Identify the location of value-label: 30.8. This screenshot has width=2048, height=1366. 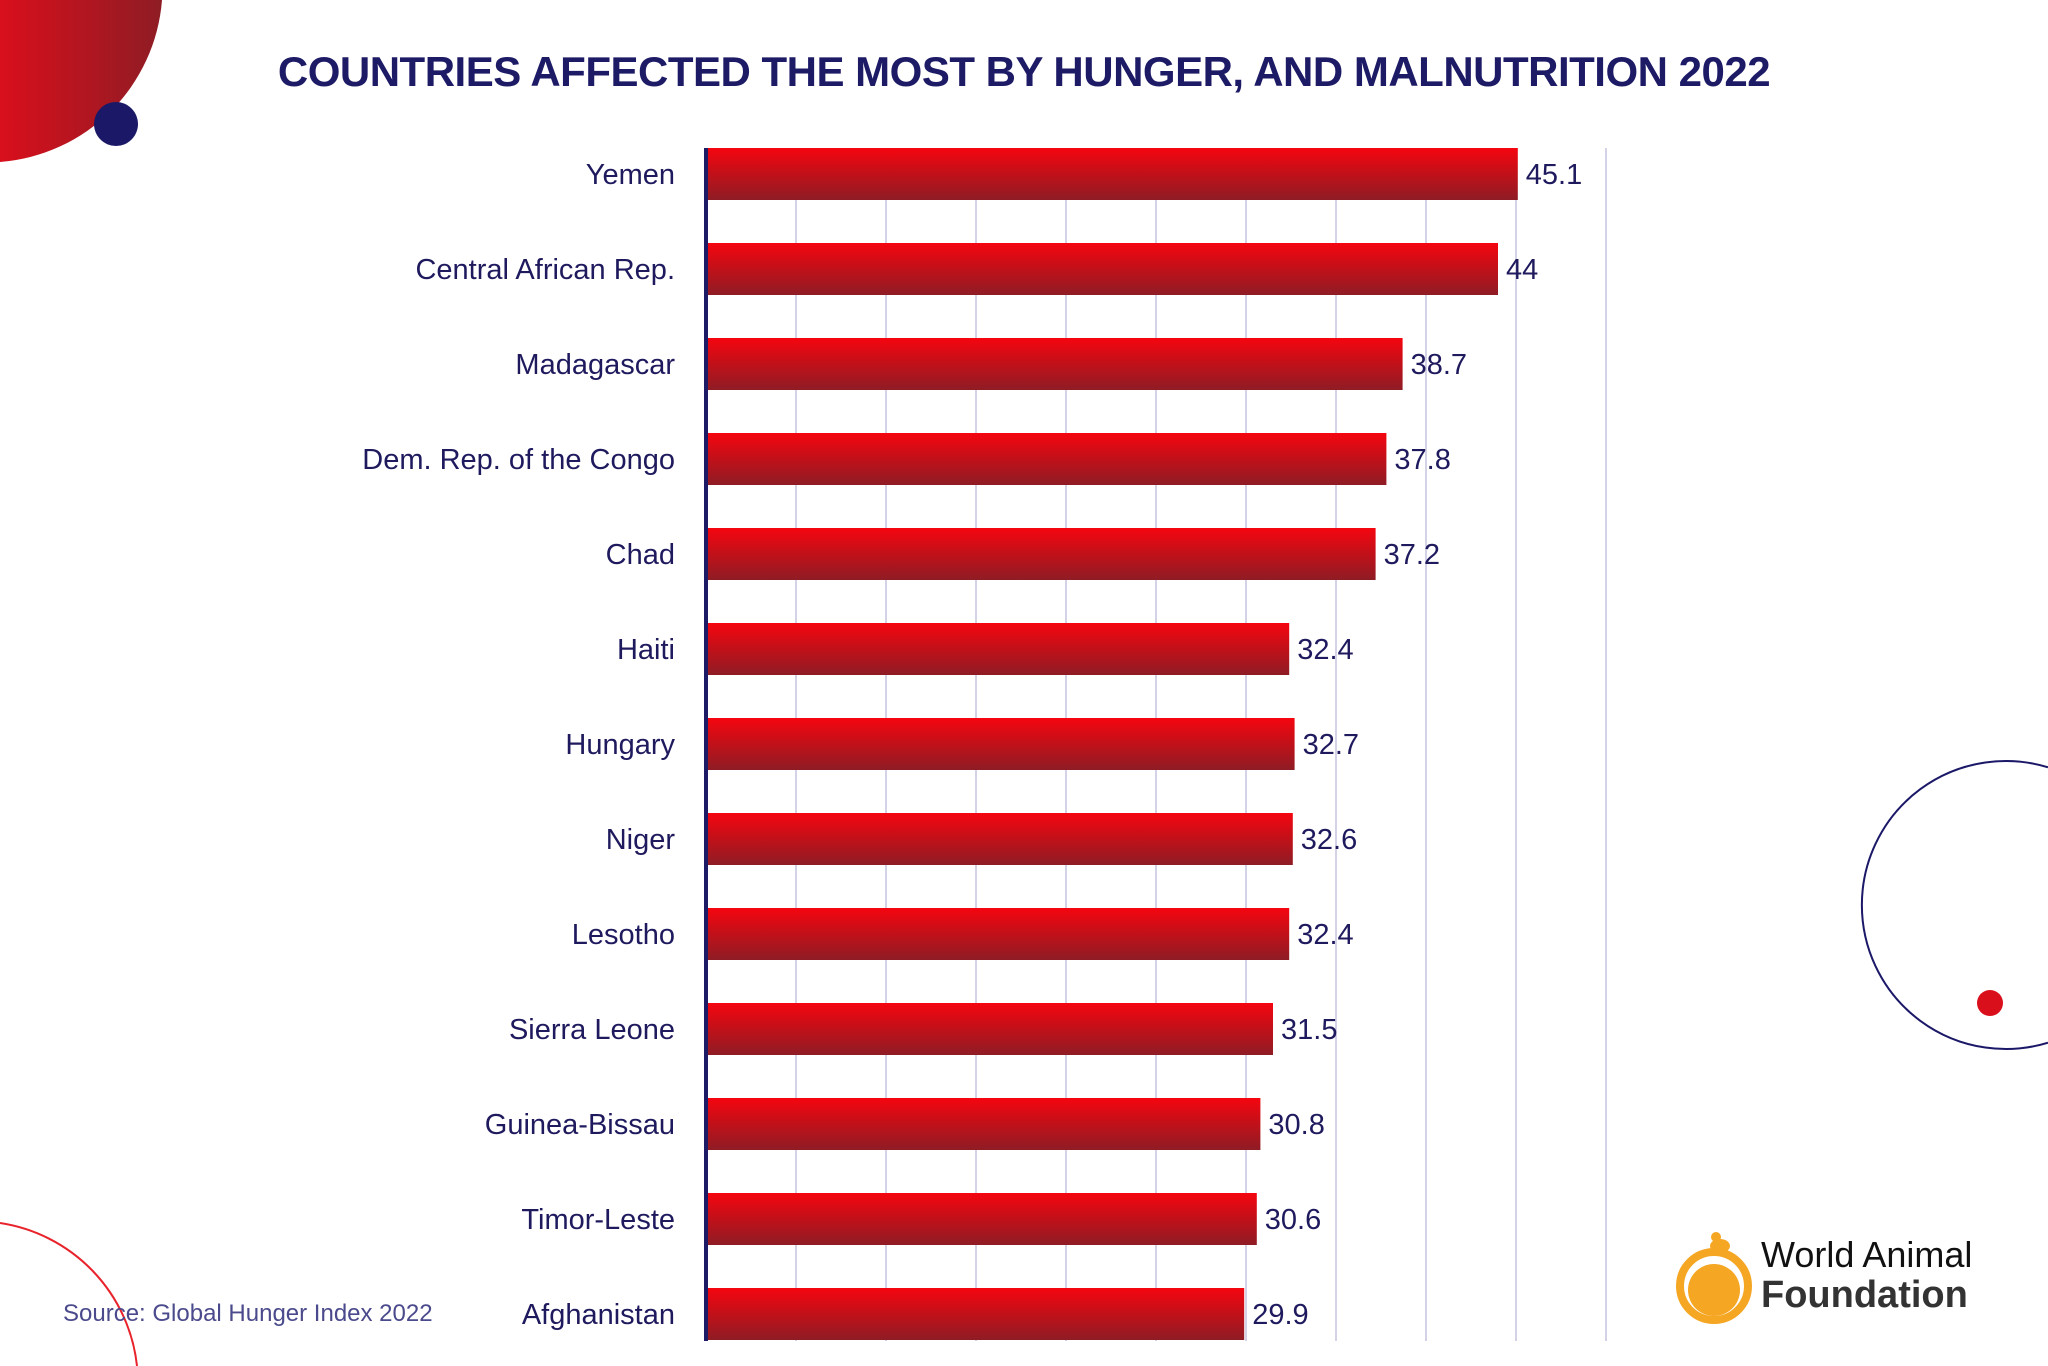
(1296, 1125).